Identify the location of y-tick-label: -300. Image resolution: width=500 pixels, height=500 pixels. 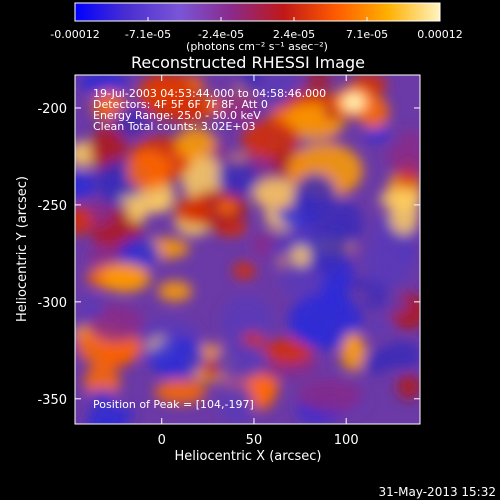
(52, 303).